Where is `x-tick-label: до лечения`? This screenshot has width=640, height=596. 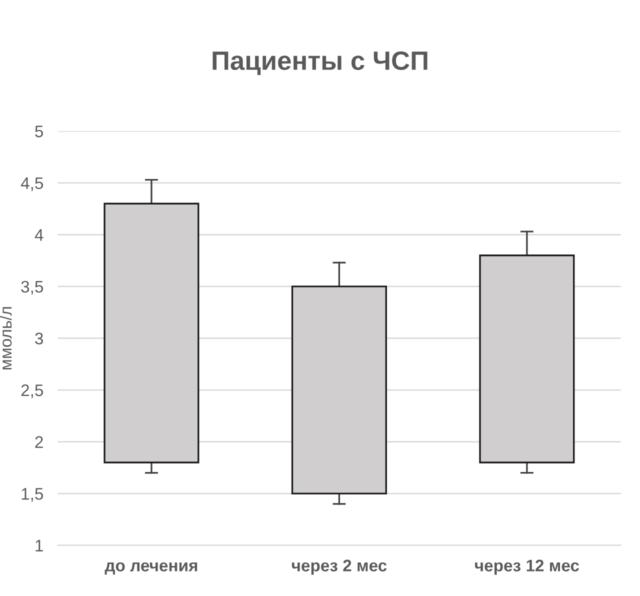
x-tick-label: до лечения is located at coordinates (151, 568).